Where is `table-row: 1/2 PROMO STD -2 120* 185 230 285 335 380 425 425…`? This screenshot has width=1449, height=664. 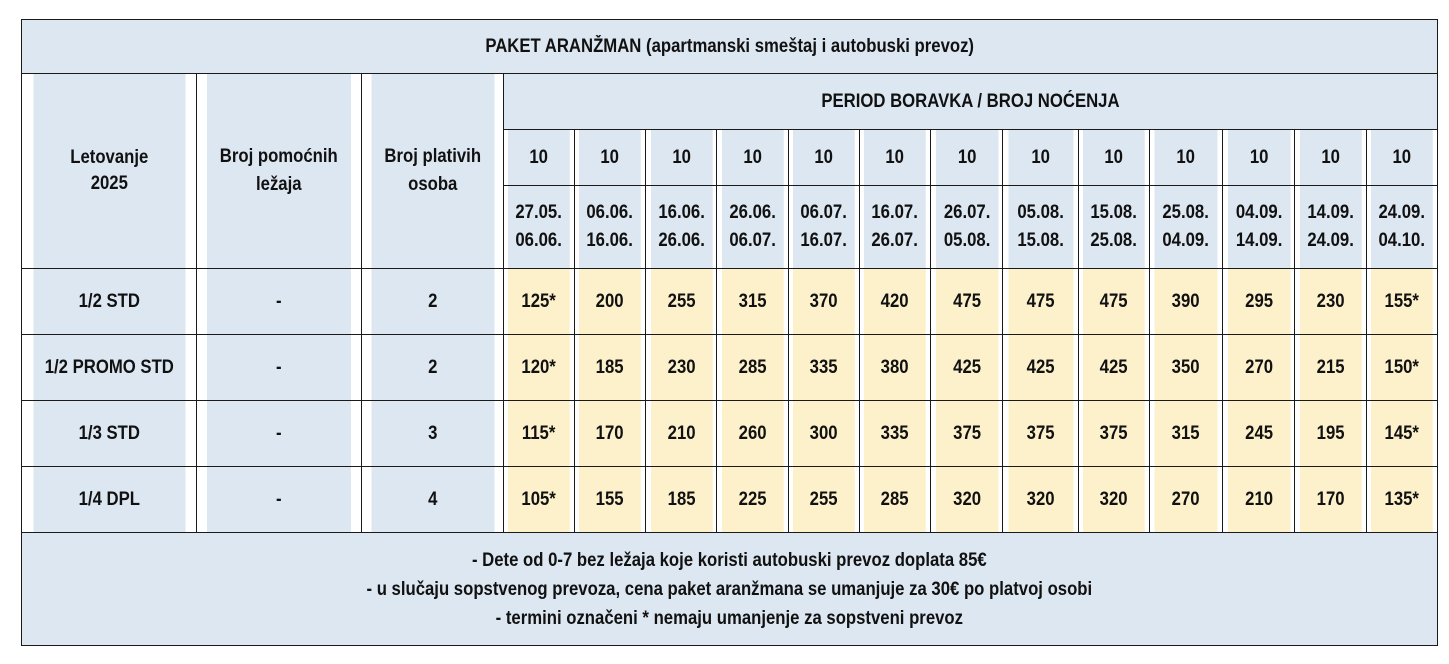 table-row: 1/2 PROMO STD -2 120* 185 230 285 335 380 425 425… is located at coordinates (730, 367).